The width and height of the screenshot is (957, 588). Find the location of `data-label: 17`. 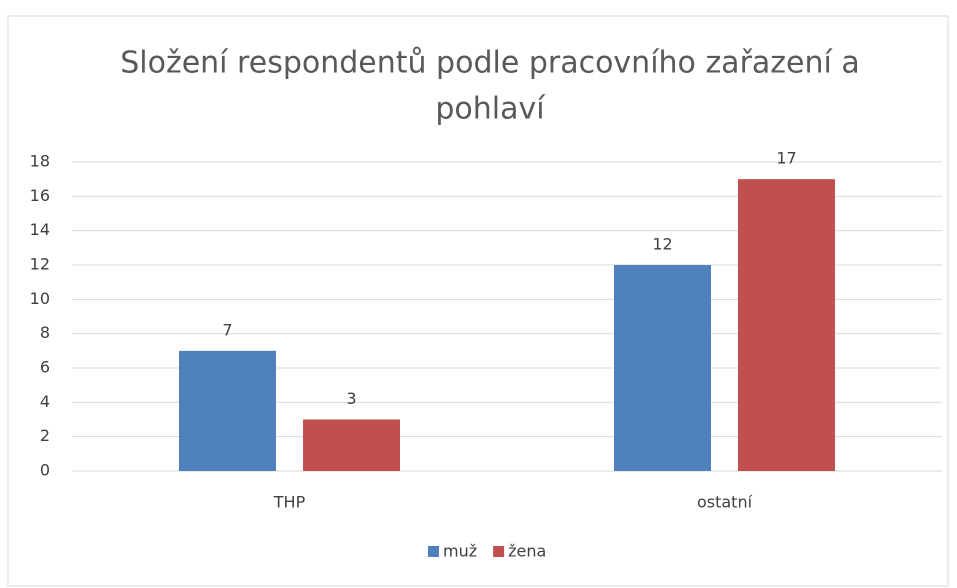

data-label: 17 is located at coordinates (786, 158).